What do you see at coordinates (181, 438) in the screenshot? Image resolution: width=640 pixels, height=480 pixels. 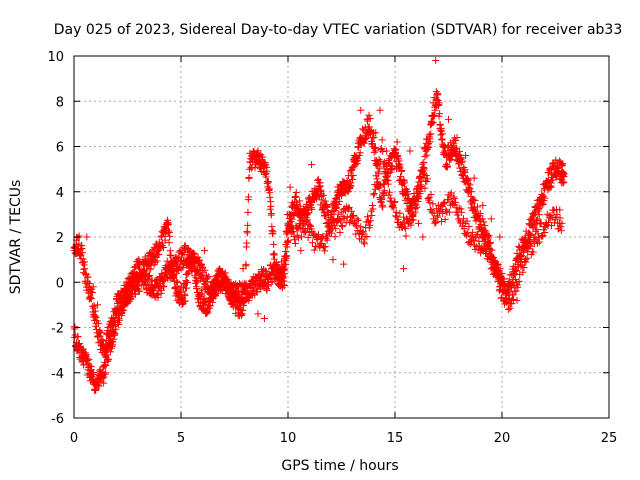 I see `x-tick-label: 5` at bounding box center [181, 438].